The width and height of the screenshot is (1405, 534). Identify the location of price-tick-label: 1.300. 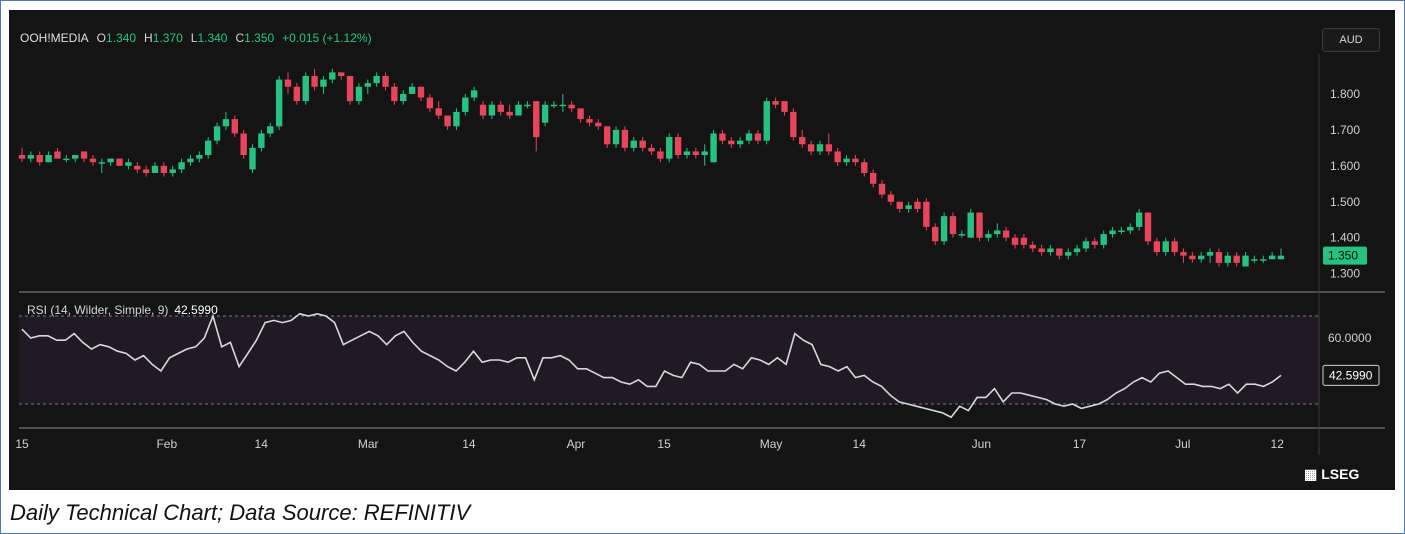
(1345, 274).